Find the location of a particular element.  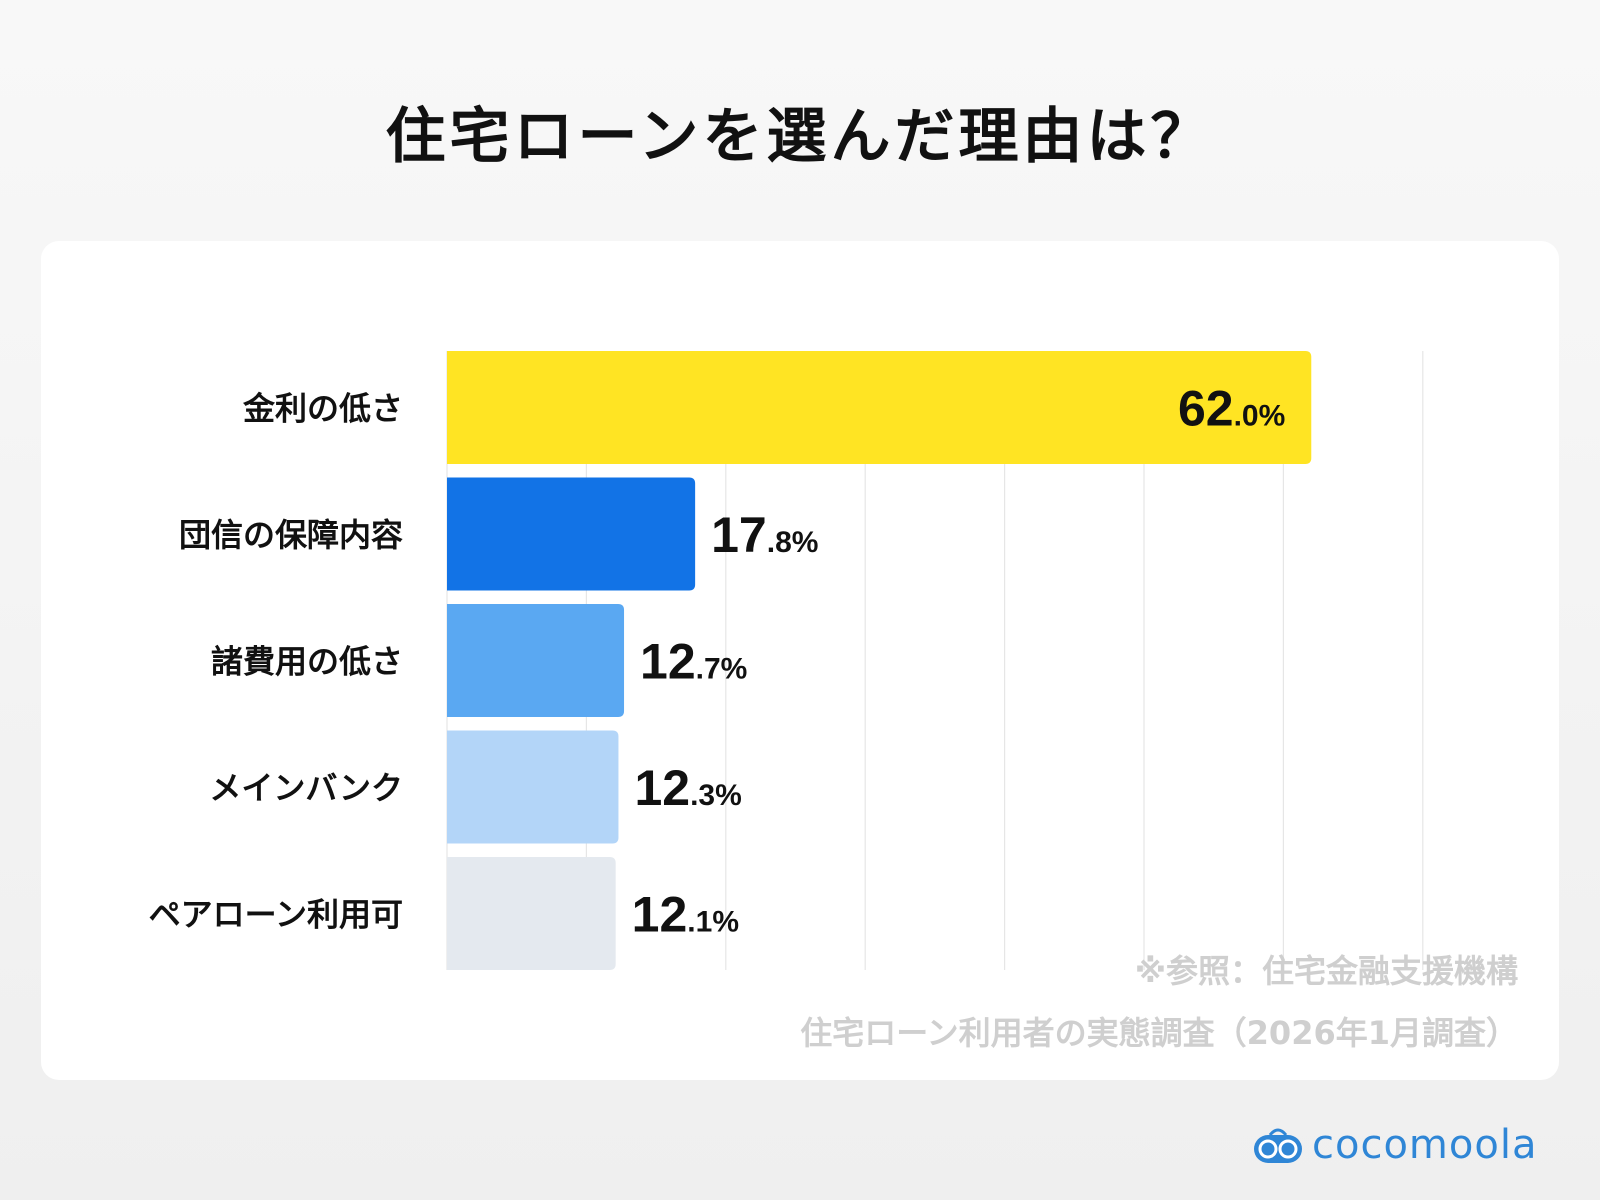

source-line-2: 住宅ローン利用者の実態調査（2026年1月調査） is located at coordinates (1159, 1033).